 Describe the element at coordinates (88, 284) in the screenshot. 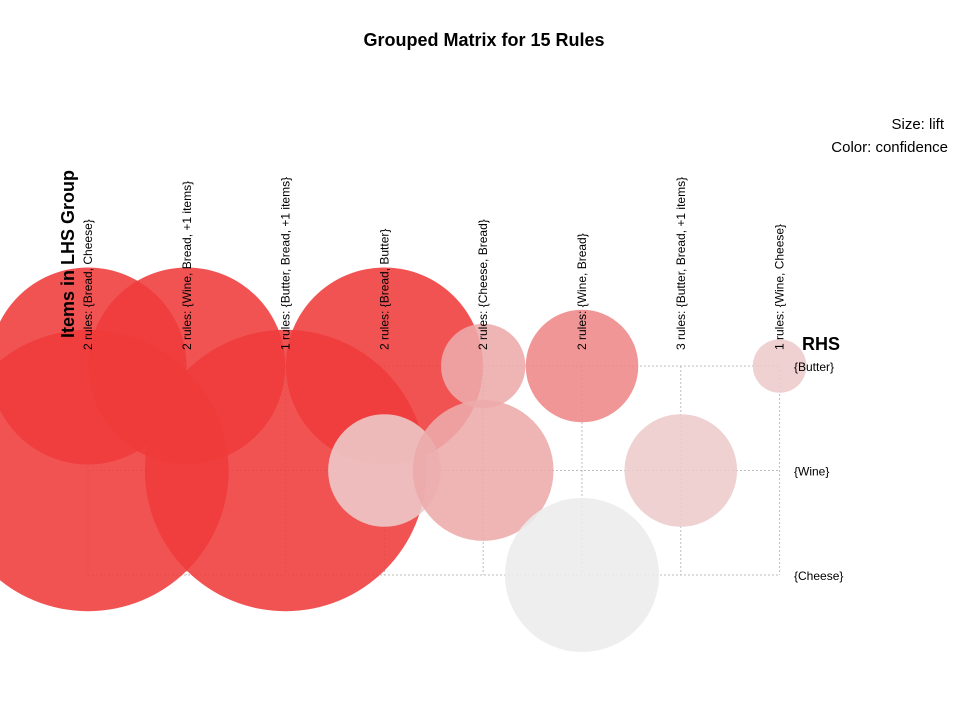

I see `lhs-group-label: 2 rules: {Bread, Cheese}` at that location.